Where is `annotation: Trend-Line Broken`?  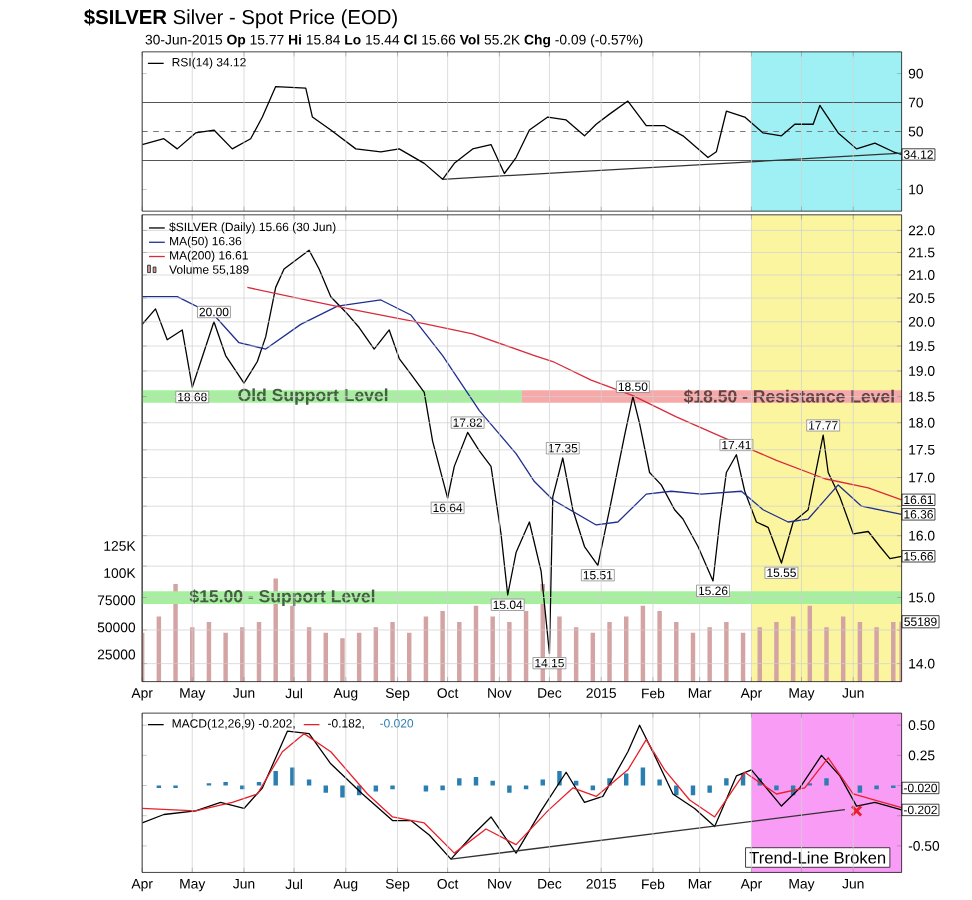 annotation: Trend-Line Broken is located at coordinates (817, 857).